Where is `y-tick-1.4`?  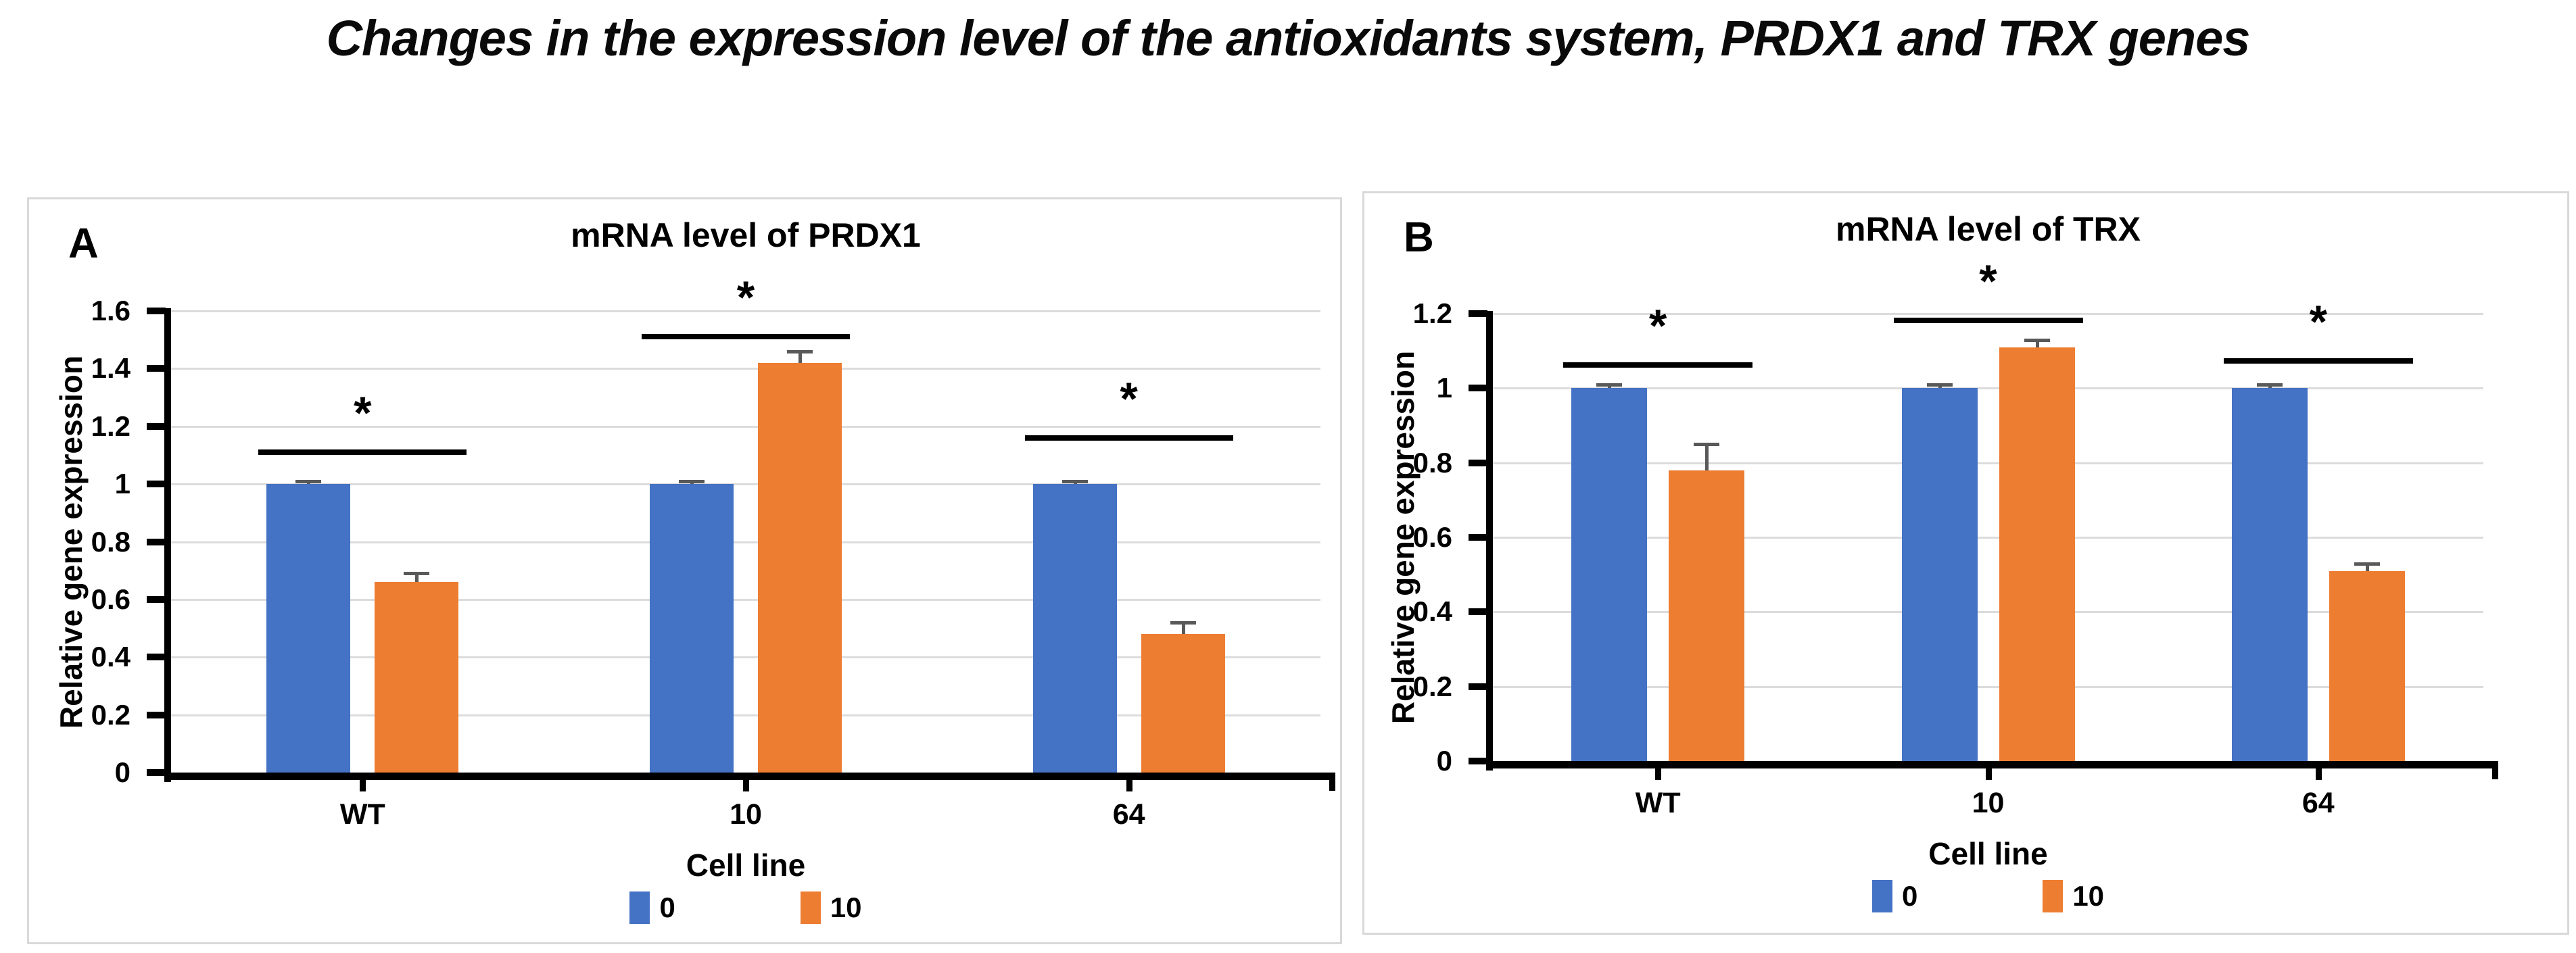 y-tick-1.4 is located at coordinates (156, 369).